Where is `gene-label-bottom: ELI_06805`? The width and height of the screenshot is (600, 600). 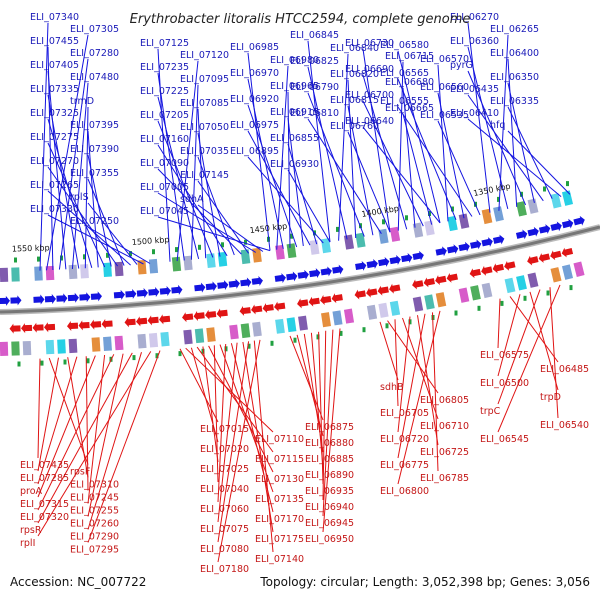
gene-label-bottom: ELI_06805 is located at coordinates (444, 400).